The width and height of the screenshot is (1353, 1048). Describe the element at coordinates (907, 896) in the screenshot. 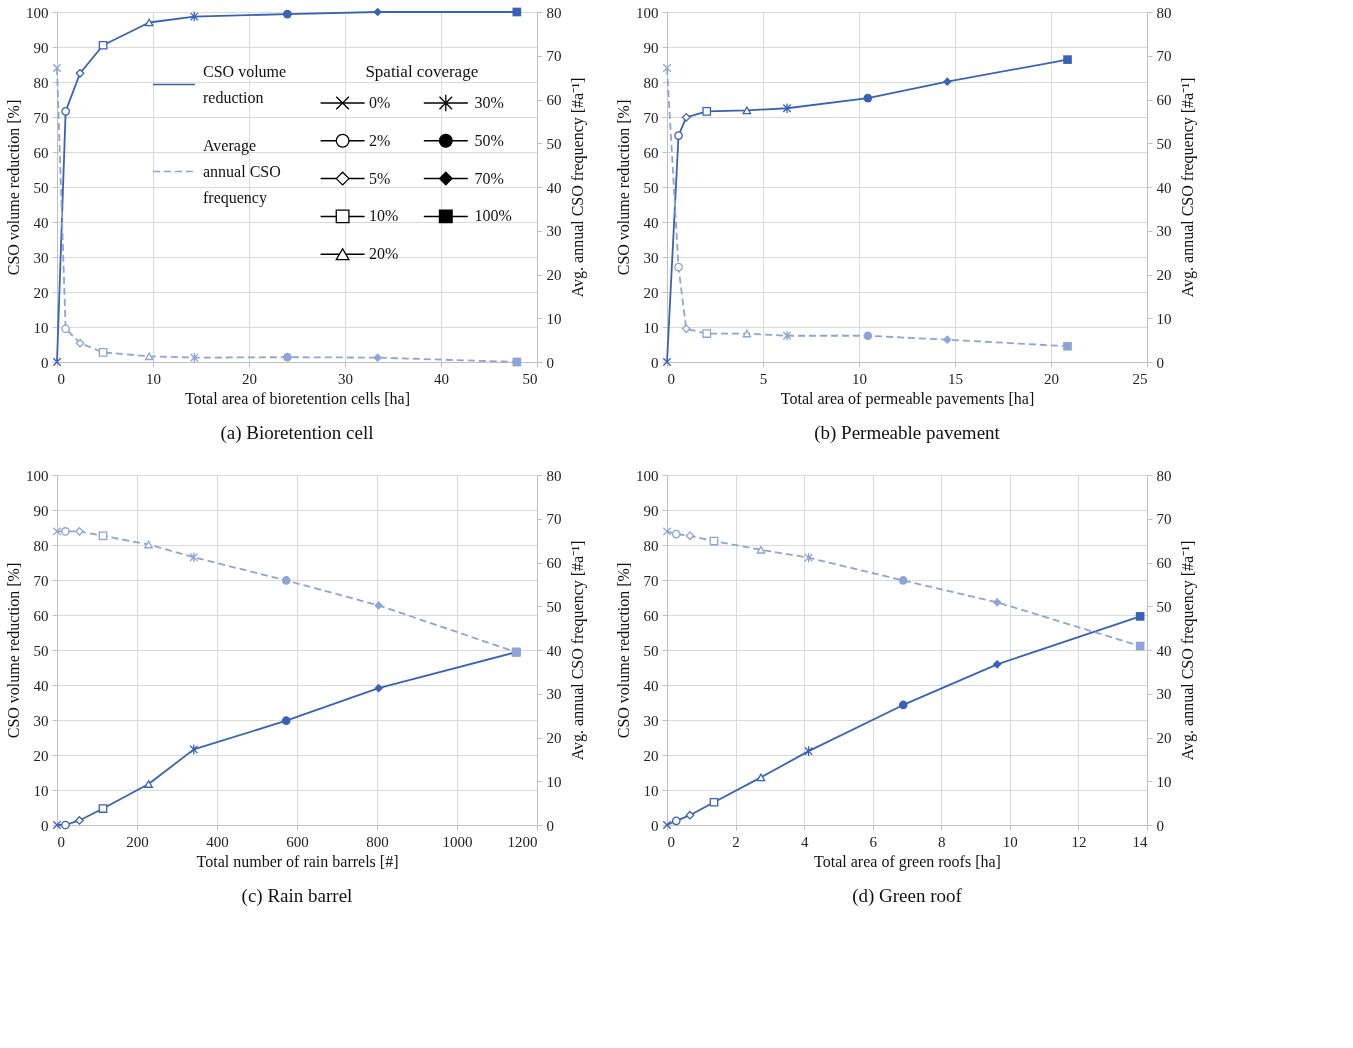

I see `text: (d) Green roof` at that location.